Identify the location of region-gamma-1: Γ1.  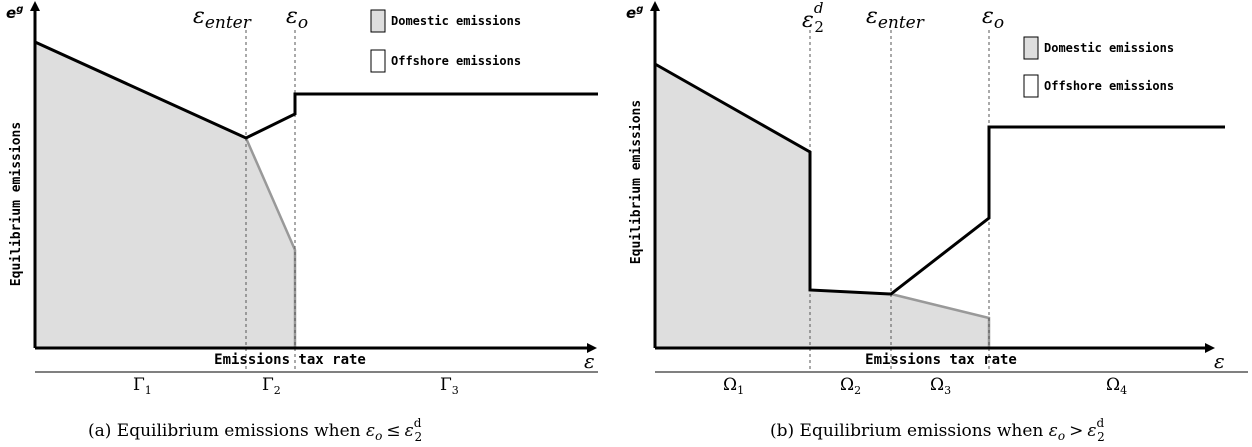
(142, 386).